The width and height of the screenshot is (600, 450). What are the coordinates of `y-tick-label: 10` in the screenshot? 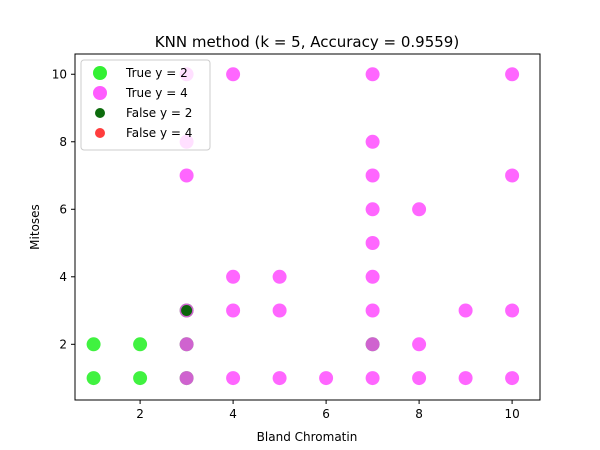 It's located at (59, 74).